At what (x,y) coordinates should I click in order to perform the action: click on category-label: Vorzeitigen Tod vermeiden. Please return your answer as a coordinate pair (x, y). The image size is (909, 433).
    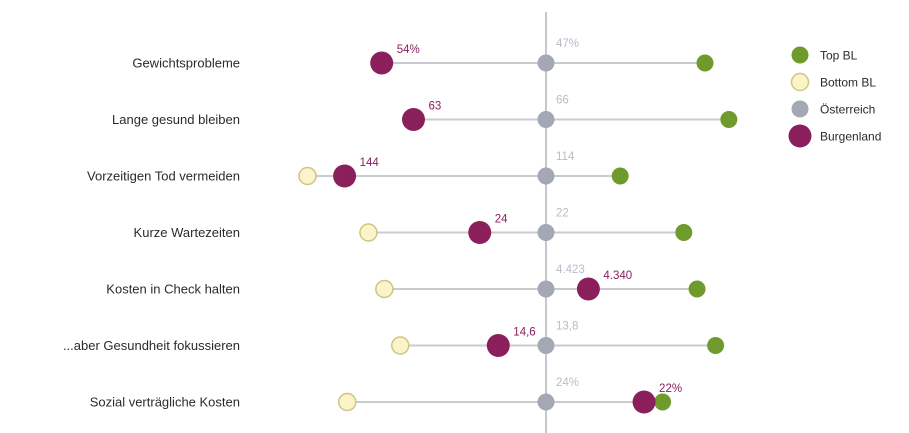
    Looking at the image, I should click on (163, 176).